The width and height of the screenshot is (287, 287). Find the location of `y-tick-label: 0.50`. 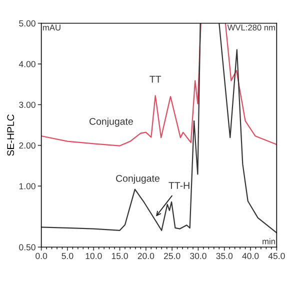

y-tick-label: 0.50 is located at coordinates (27, 247).